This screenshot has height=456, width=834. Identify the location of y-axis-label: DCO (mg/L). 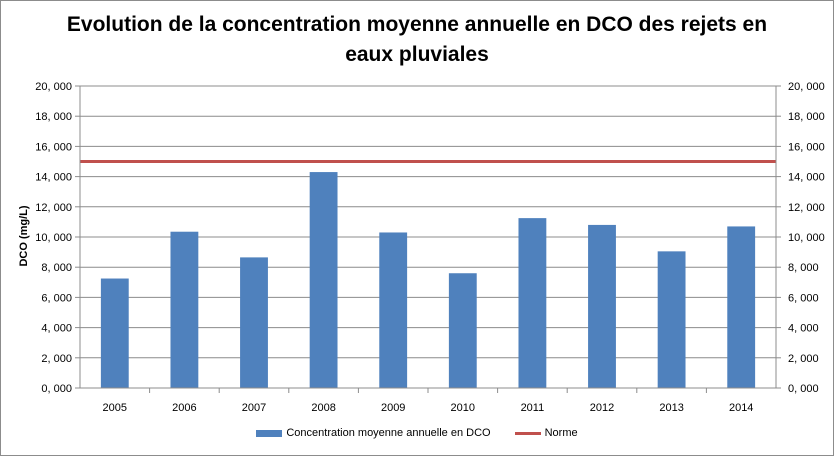
(24, 235).